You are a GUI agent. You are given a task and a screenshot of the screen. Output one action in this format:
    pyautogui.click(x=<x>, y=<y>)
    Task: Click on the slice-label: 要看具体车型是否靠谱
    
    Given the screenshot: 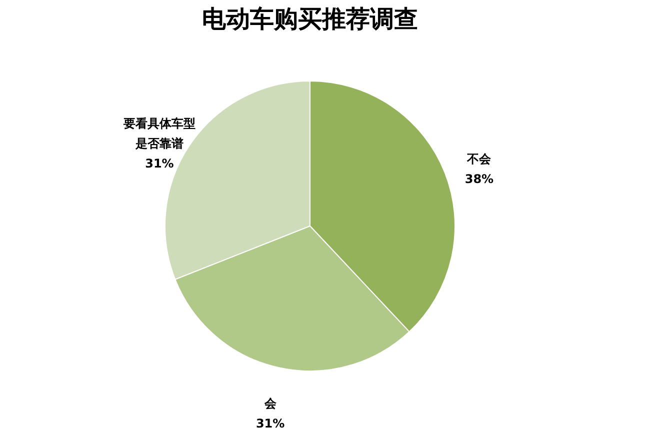 What is the action you would take?
    pyautogui.click(x=159, y=133)
    